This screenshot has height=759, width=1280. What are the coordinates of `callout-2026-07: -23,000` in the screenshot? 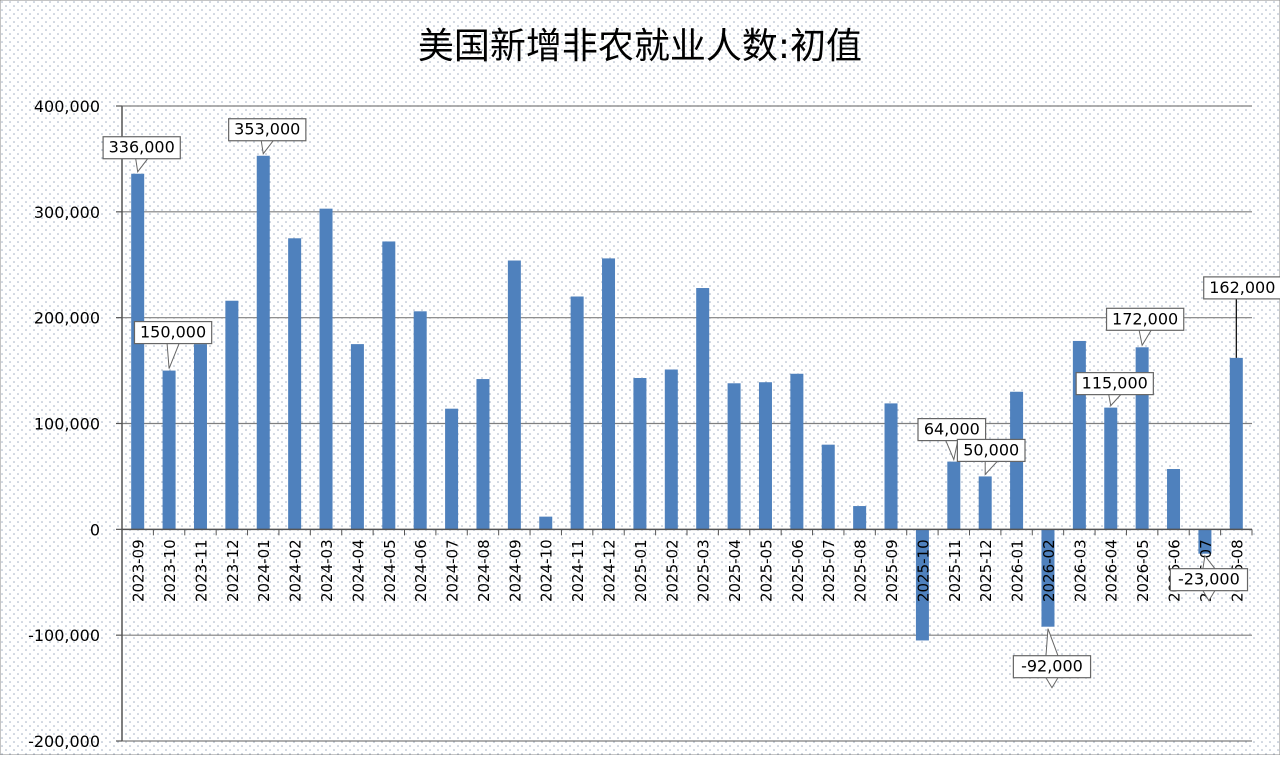 It's located at (1209, 578).